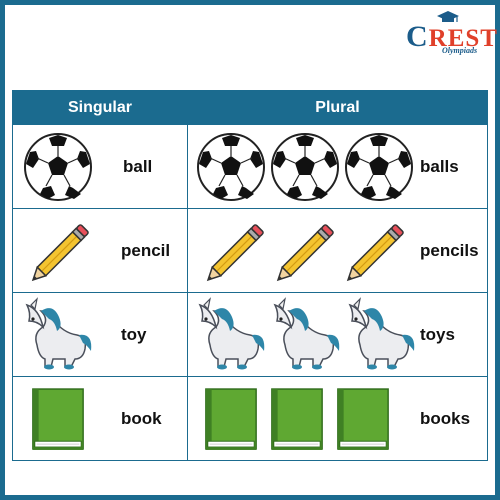 This screenshot has height=500, width=500. I want to click on plural-cell: balls, so click(337, 166).